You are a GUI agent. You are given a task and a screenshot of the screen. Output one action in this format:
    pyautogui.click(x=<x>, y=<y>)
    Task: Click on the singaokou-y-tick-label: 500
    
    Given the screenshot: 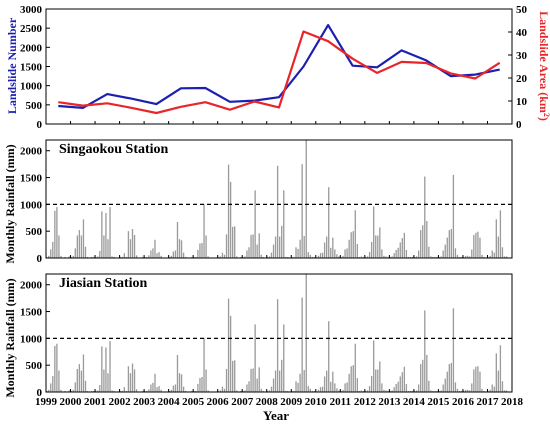 What is the action you would take?
    pyautogui.click(x=34, y=232)
    